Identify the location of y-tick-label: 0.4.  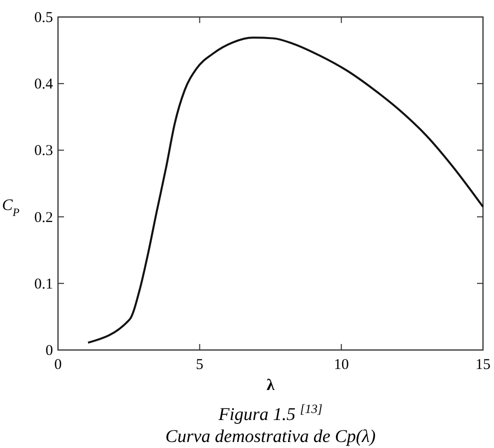
(44, 84).